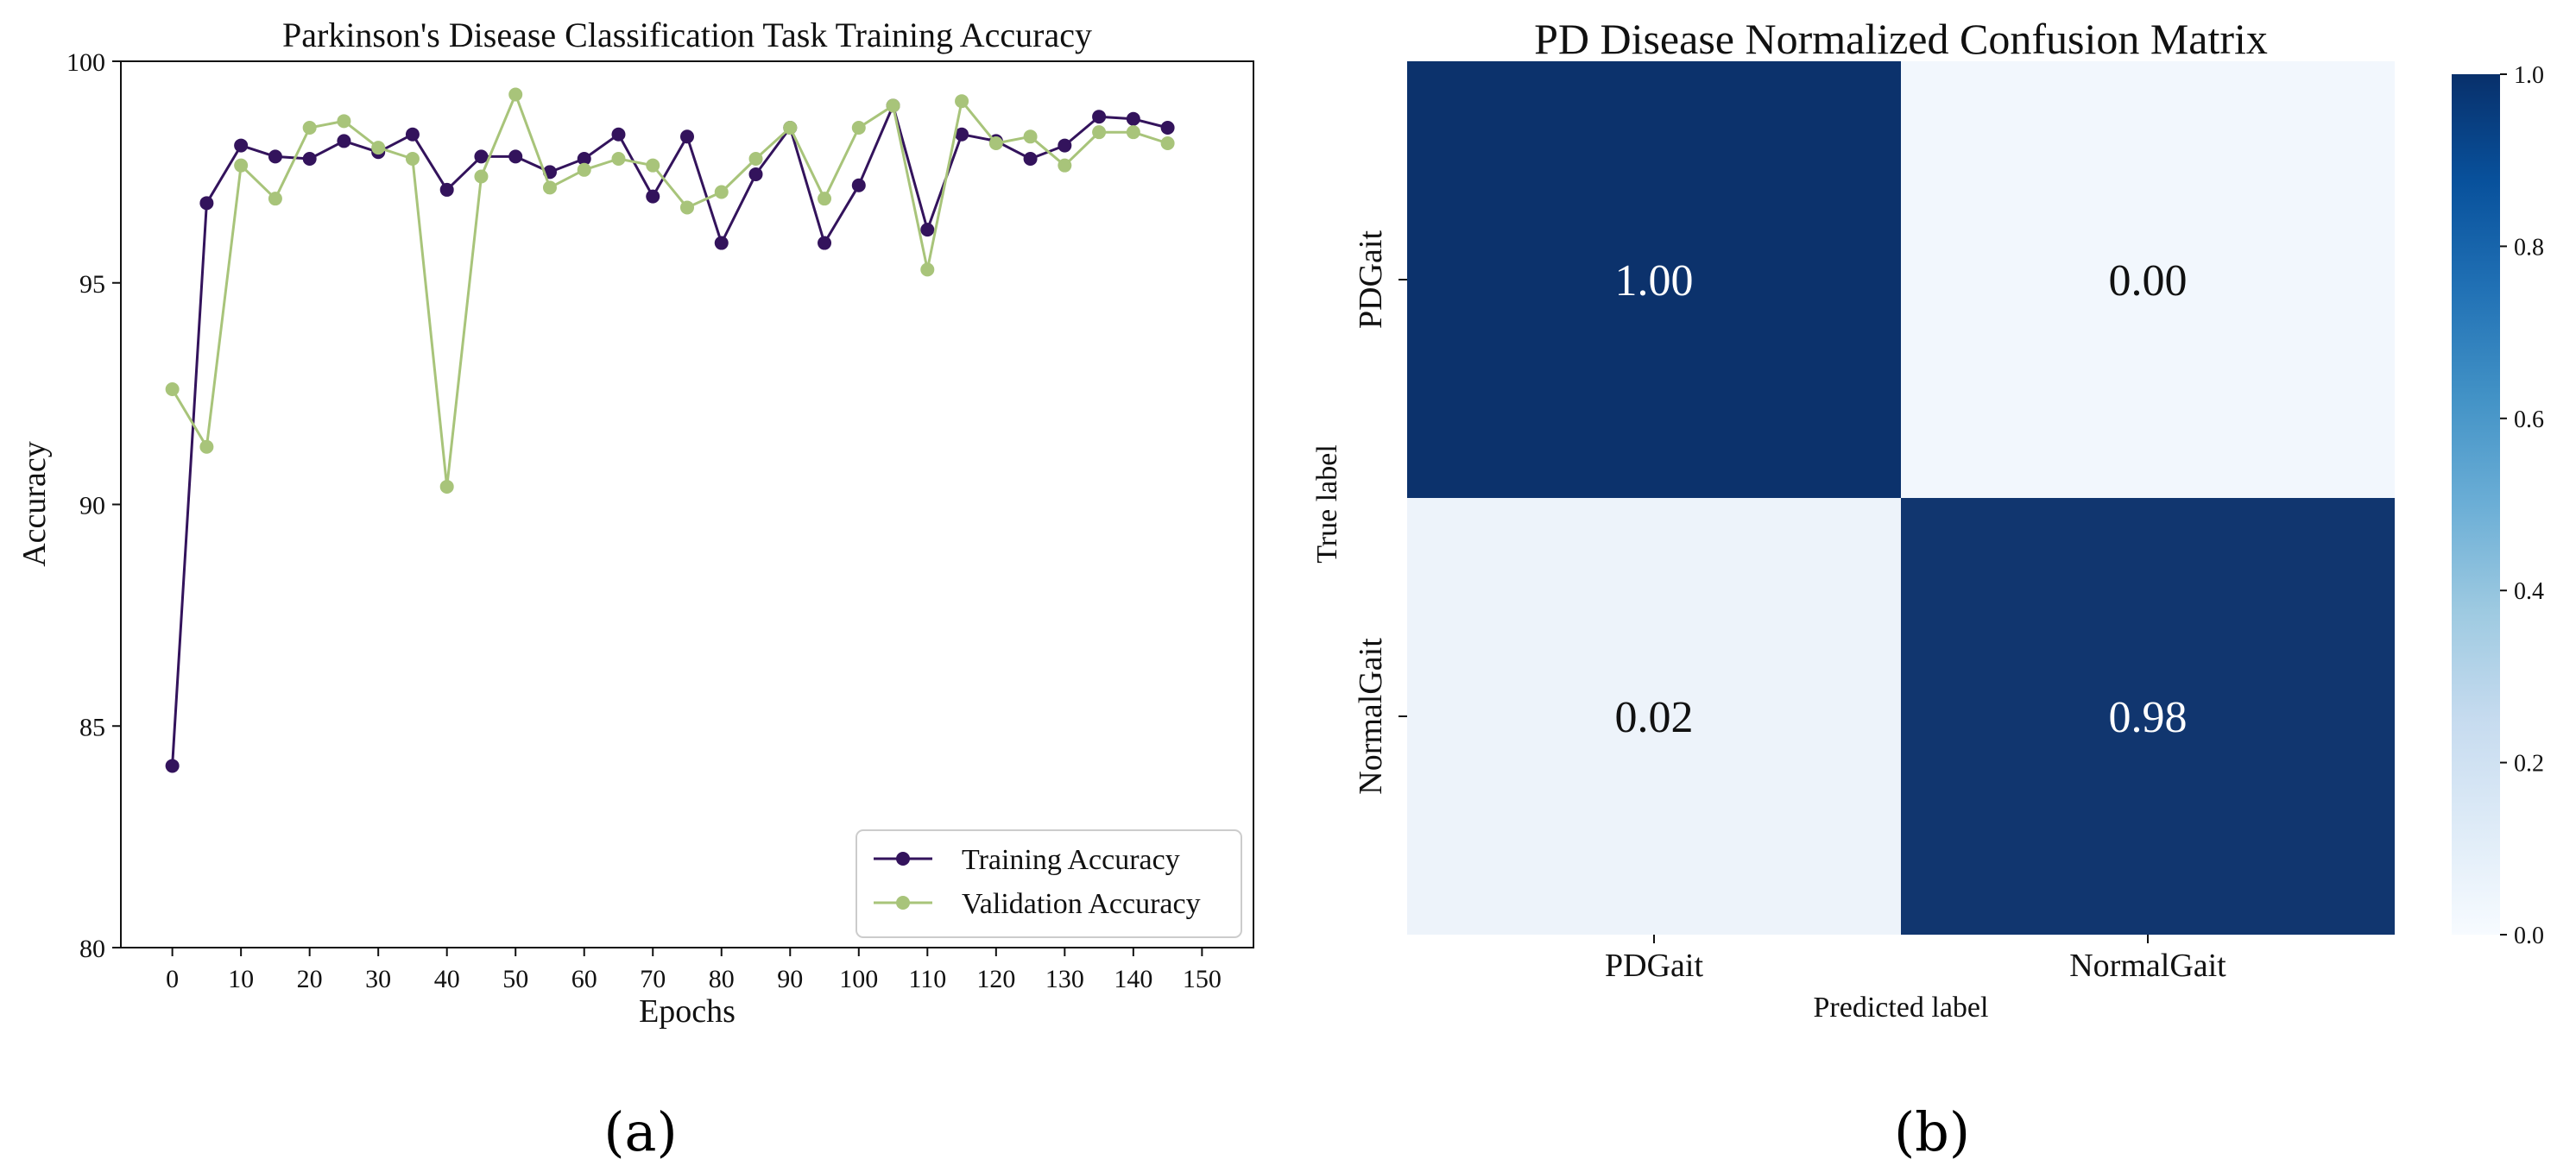 The height and width of the screenshot is (1172, 2576). What do you see at coordinates (2476, 505) in the screenshot?
I see `colorbar-gradient` at bounding box center [2476, 505].